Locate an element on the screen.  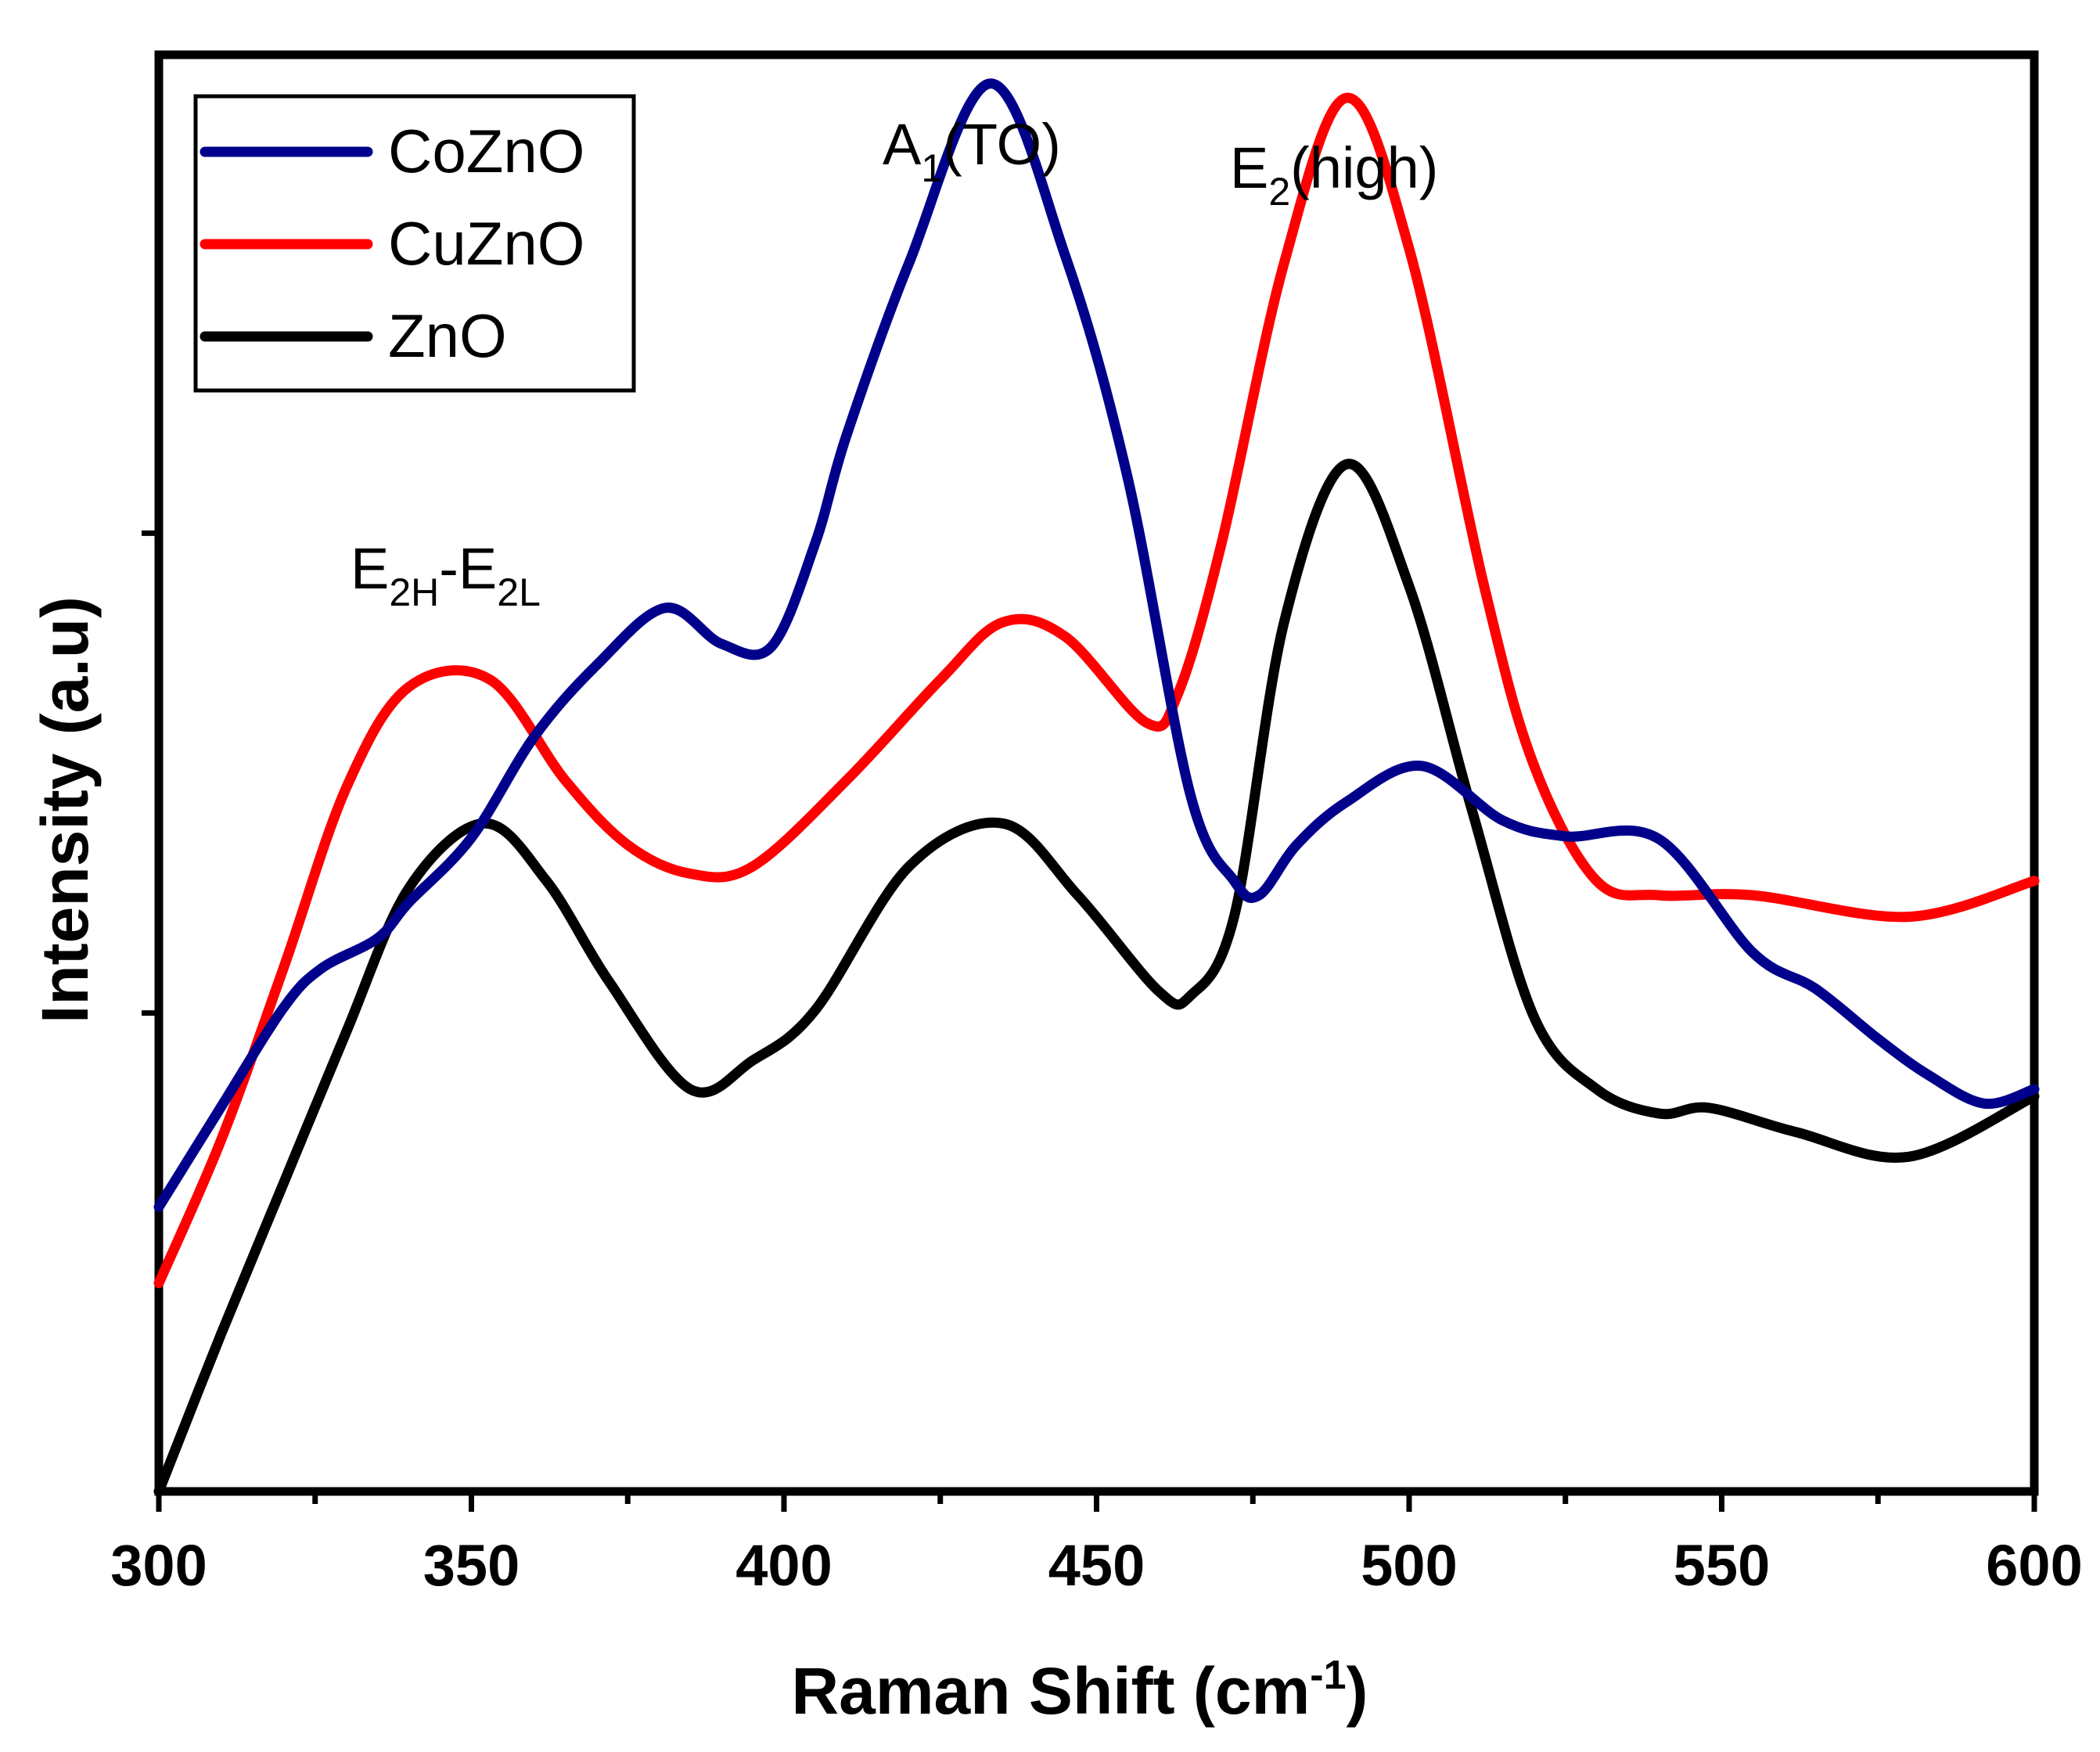
y-axis-title: Intensity (a.u) is located at coordinates (65, 809).